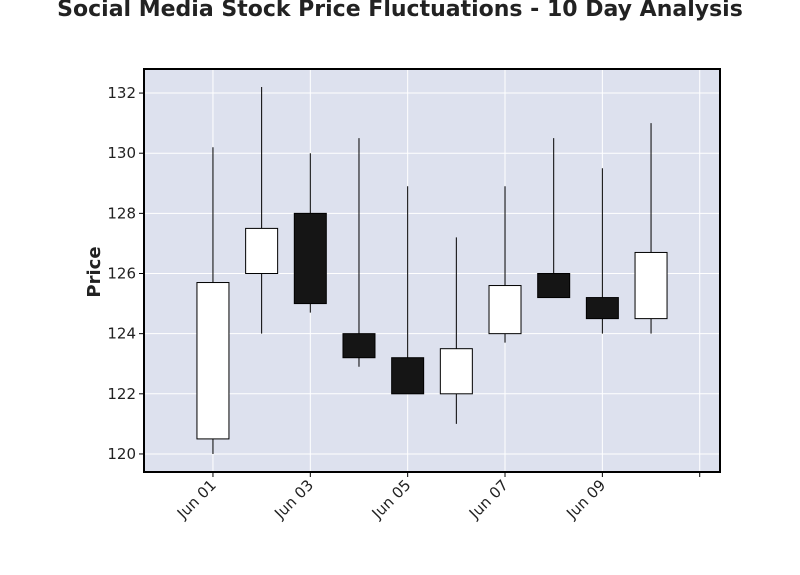 This screenshot has height=575, width=800. I want to click on y-tick-label: 120, so click(121, 454).